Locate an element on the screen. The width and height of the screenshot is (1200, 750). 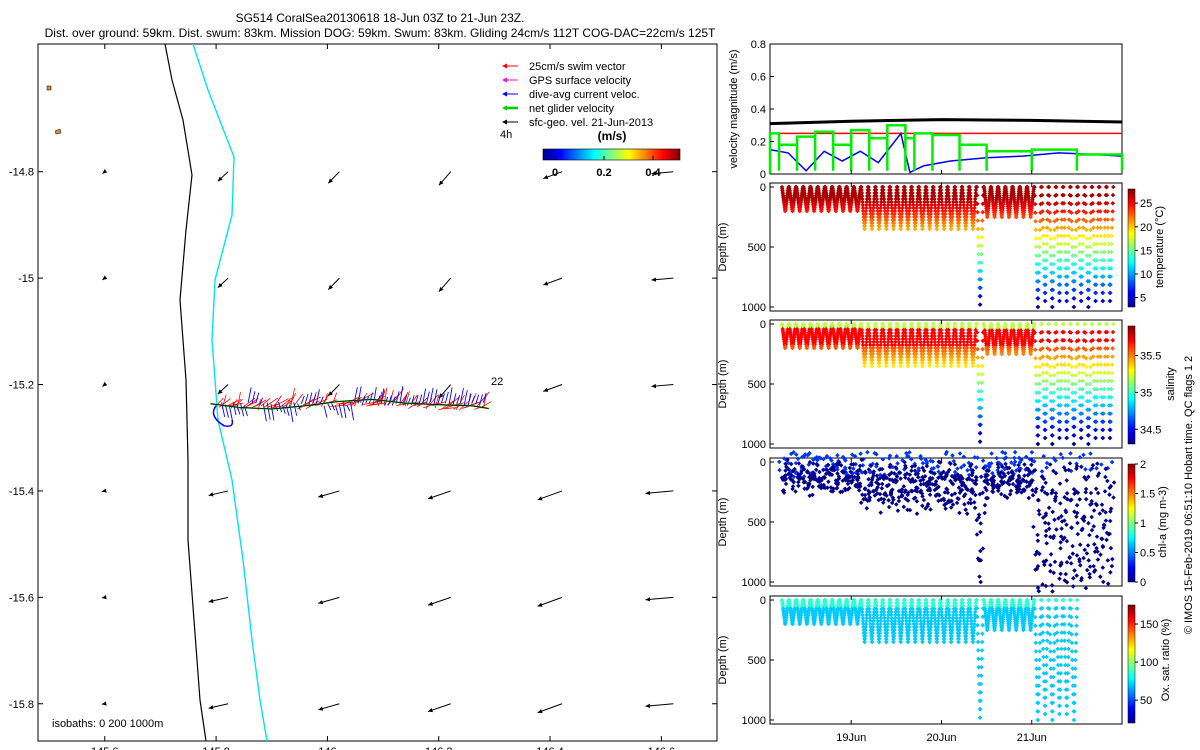
cbar-tick-label: 1.5 is located at coordinates (1147, 495).